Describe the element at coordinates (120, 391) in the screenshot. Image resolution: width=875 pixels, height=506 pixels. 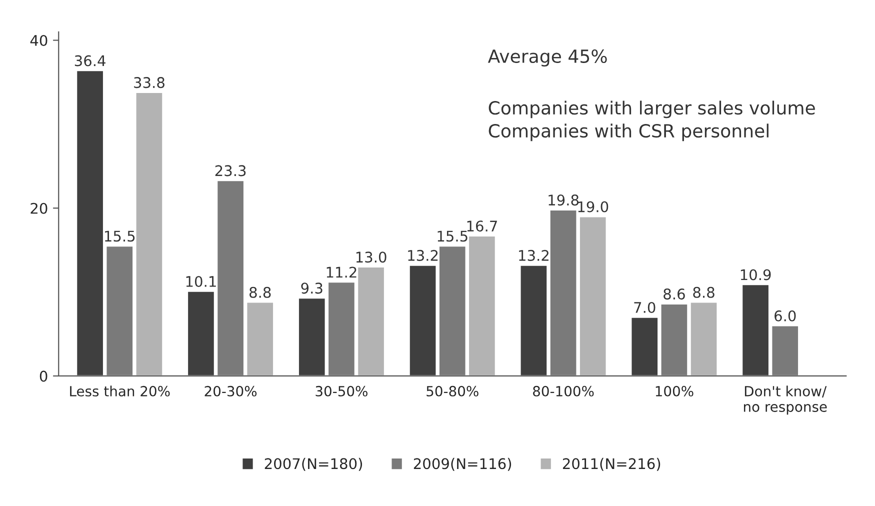
I see `x-tick-label: Less than 20%` at that location.